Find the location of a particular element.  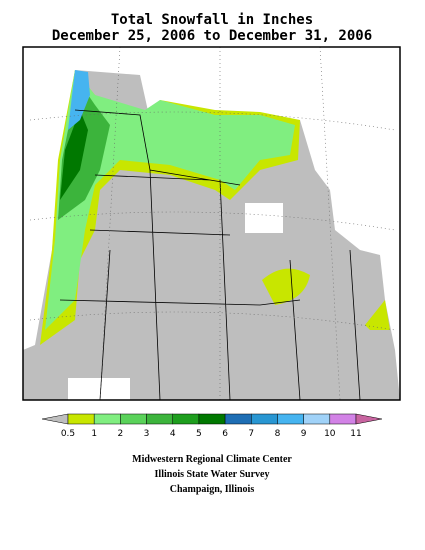

legend-label: 5 is located at coordinates (199, 434).